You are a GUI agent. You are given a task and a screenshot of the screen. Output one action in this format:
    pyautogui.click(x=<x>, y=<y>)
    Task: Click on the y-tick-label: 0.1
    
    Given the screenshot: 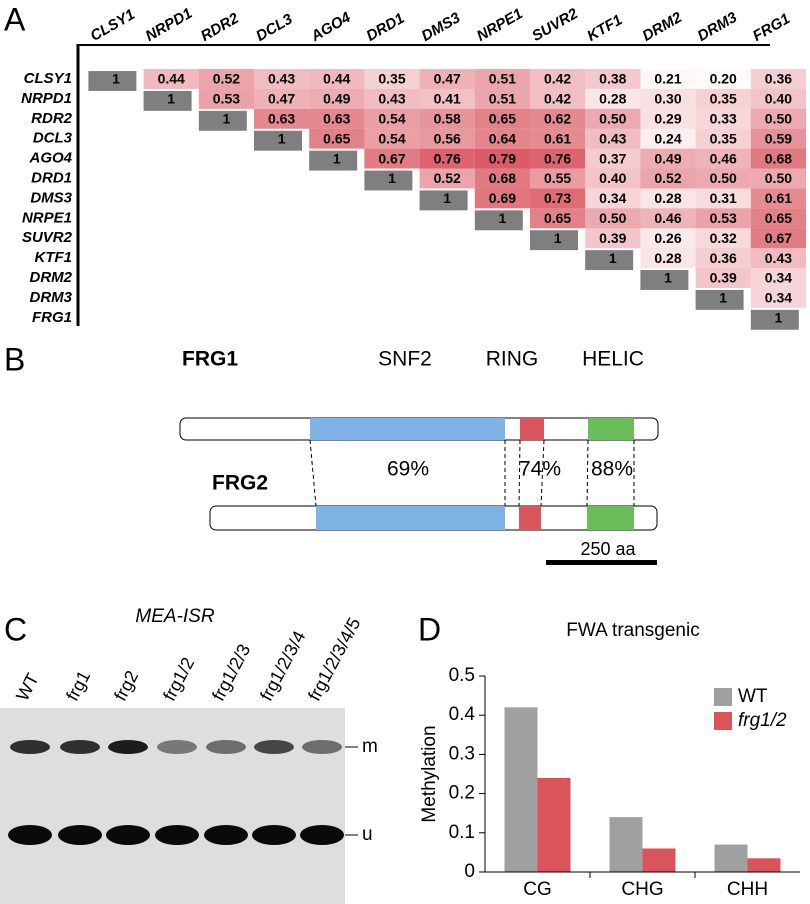 What is the action you would take?
    pyautogui.click(x=462, y=832)
    